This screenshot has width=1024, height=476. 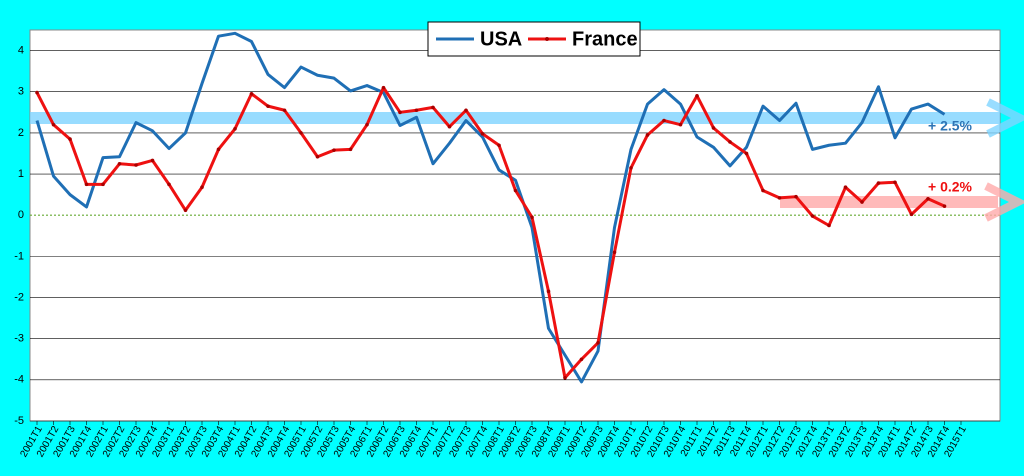 What do you see at coordinates (950, 126) in the screenshot?
I see `annotation: + 2.5%` at bounding box center [950, 126].